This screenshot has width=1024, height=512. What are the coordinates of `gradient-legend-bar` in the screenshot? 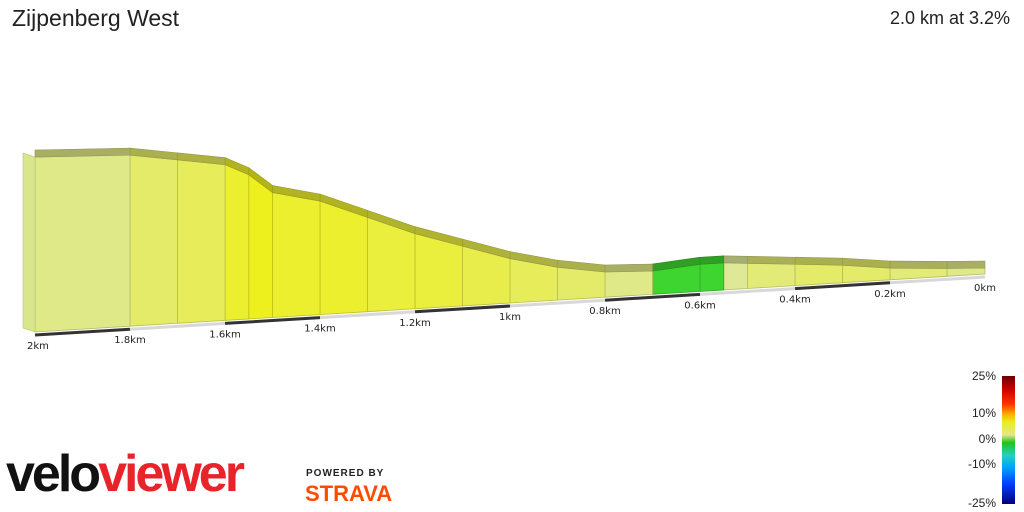 It's located at (1008, 440).